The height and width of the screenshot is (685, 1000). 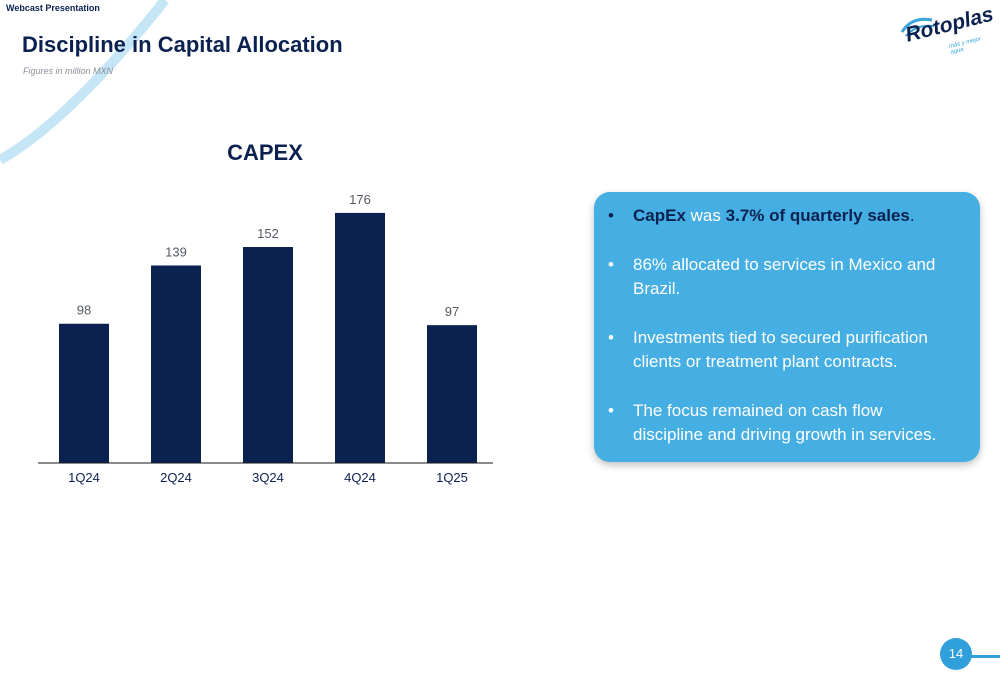 What do you see at coordinates (182, 44) in the screenshot?
I see `page-title: Discipline in Capital Allocation` at bounding box center [182, 44].